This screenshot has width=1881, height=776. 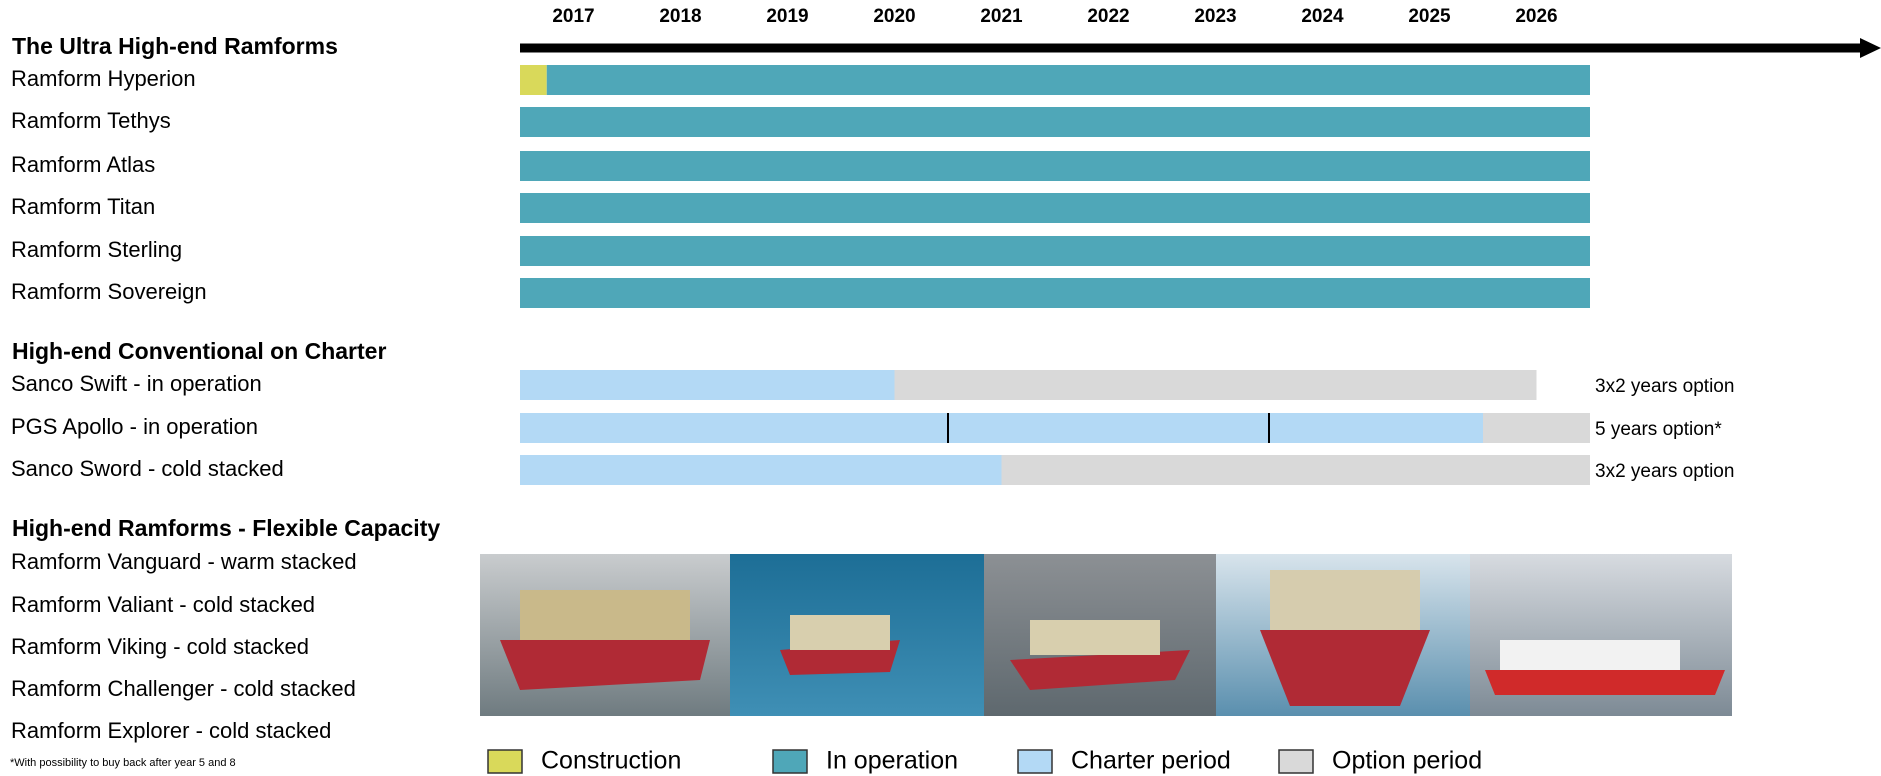 What do you see at coordinates (680, 16) in the screenshot?
I see `year-label: 2018` at bounding box center [680, 16].